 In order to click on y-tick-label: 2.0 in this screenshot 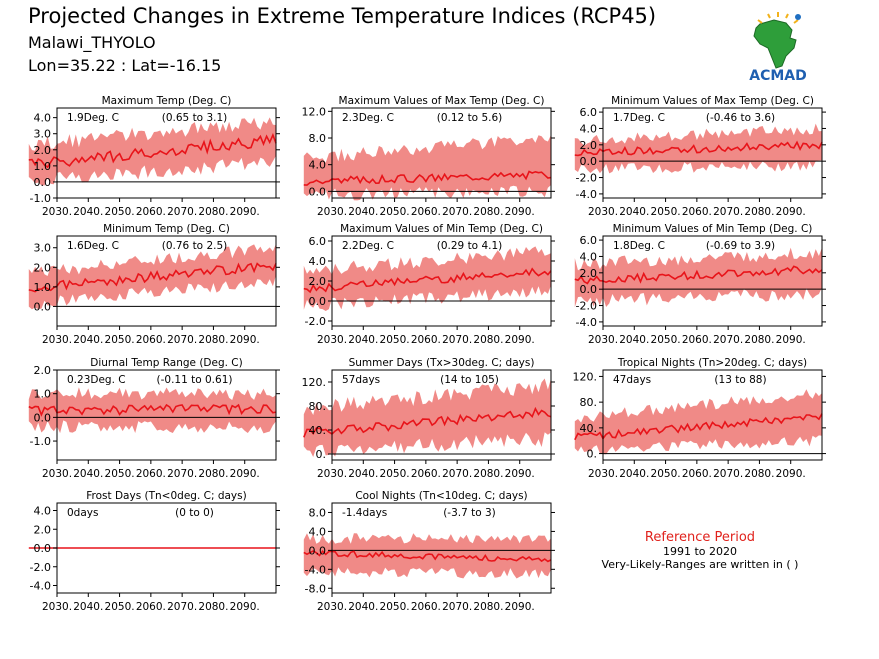, I will do `click(43, 370)`.